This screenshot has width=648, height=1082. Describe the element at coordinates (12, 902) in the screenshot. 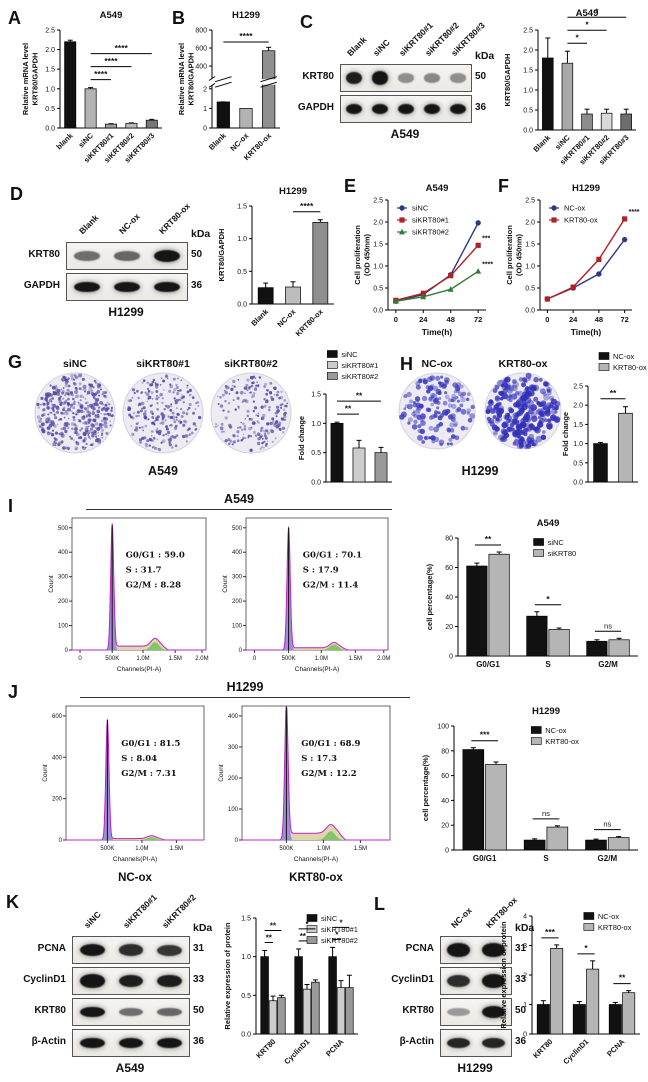

I see `panel-label-k: K` at that location.